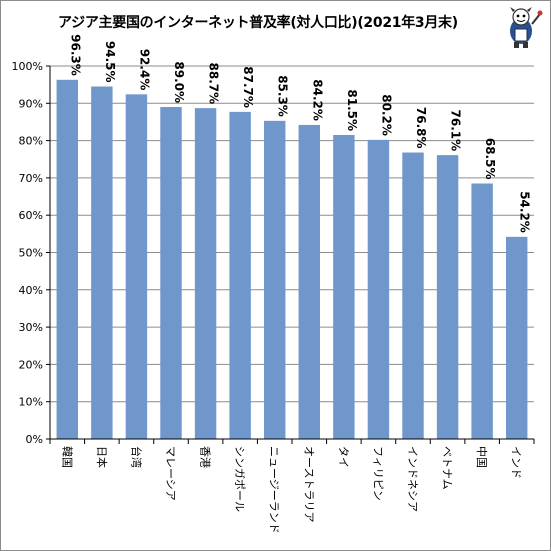  I want to click on y-tick-label: 100%, so click(27, 66).